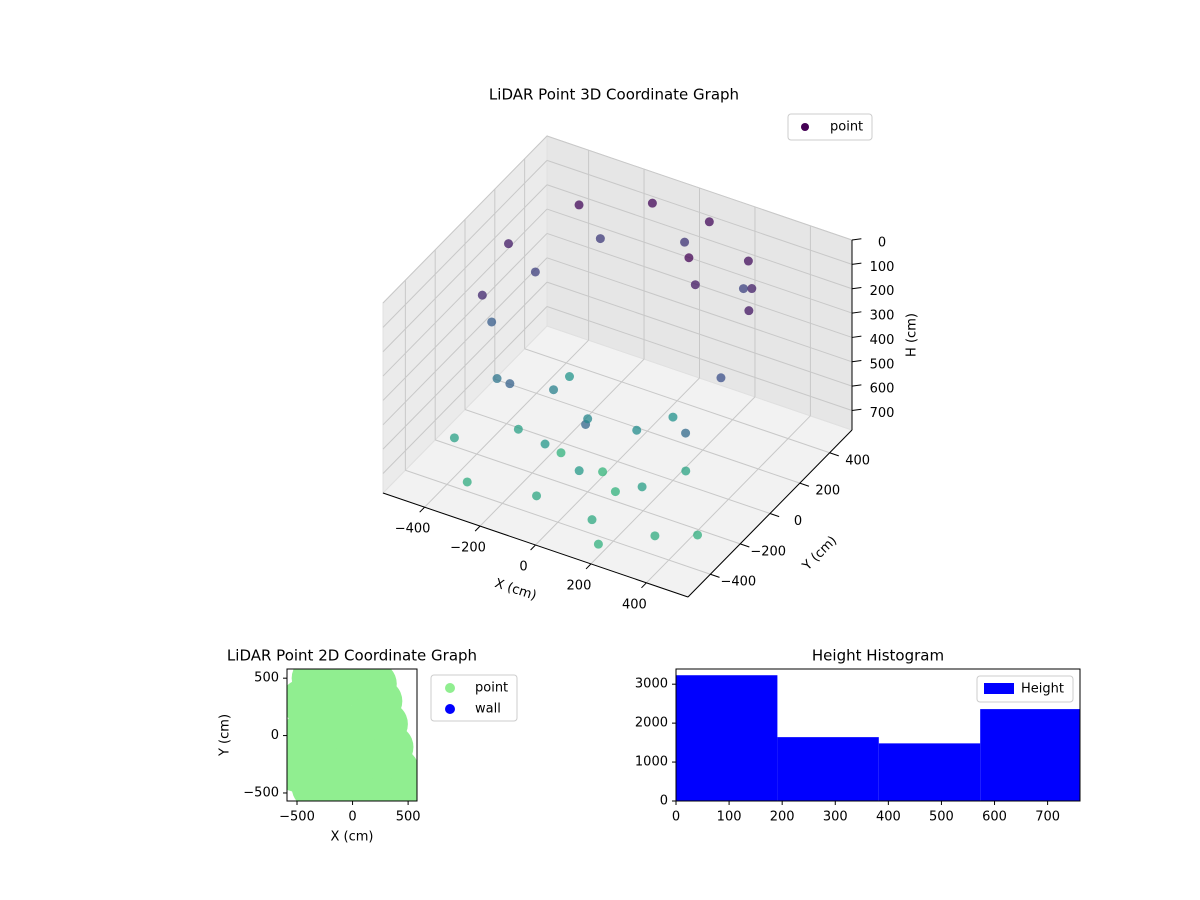  What do you see at coordinates (857, 460) in the screenshot?
I see `y-tick-label: 400` at bounding box center [857, 460].